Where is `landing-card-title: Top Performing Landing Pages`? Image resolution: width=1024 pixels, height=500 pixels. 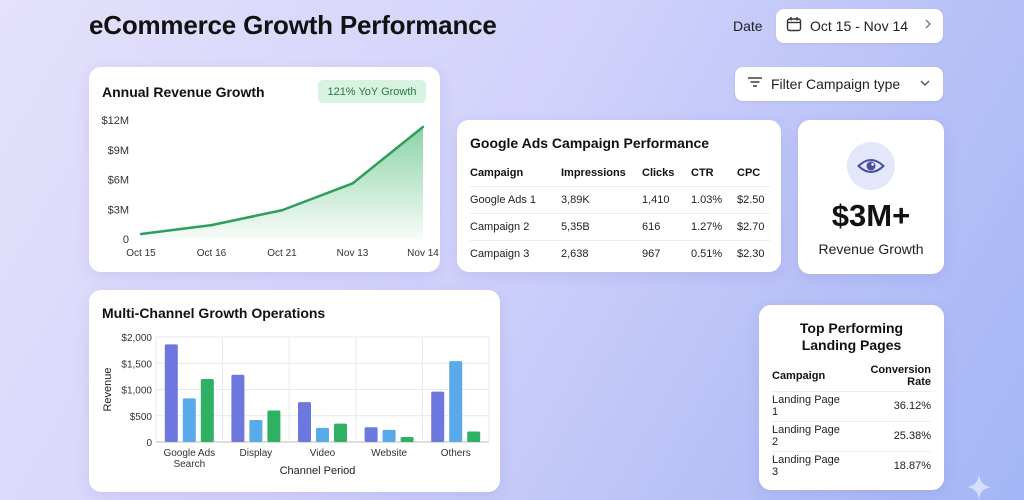
landing-card-title: Top Performing Landing Pages is located at coordinates (851, 337).